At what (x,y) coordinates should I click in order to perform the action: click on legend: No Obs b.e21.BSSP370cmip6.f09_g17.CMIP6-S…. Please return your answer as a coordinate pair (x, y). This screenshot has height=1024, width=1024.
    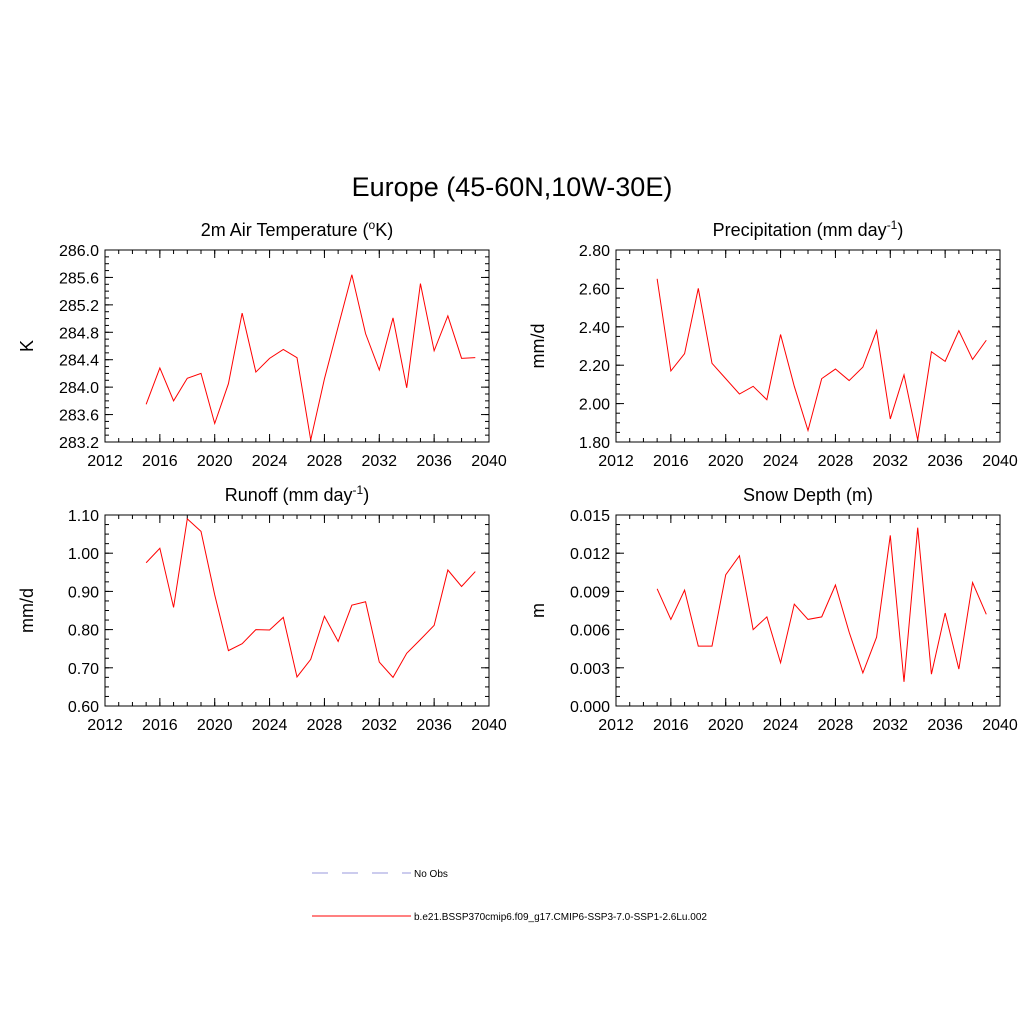
    Looking at the image, I should click on (509, 896).